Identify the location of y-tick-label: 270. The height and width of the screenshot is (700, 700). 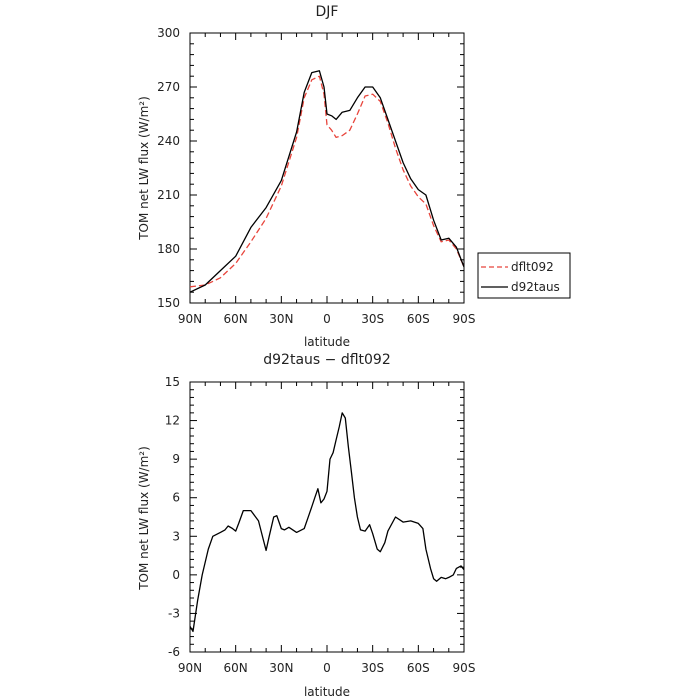
(168, 87).